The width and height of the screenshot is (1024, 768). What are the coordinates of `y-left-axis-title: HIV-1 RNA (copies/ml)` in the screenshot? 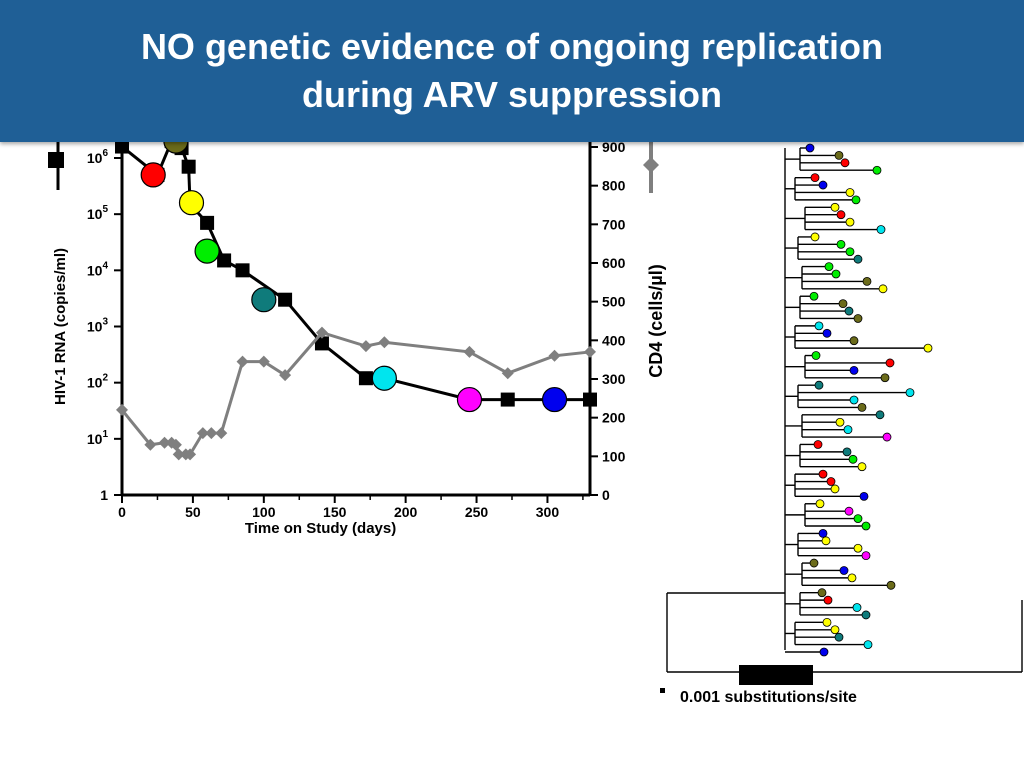 It's located at (60, 326).